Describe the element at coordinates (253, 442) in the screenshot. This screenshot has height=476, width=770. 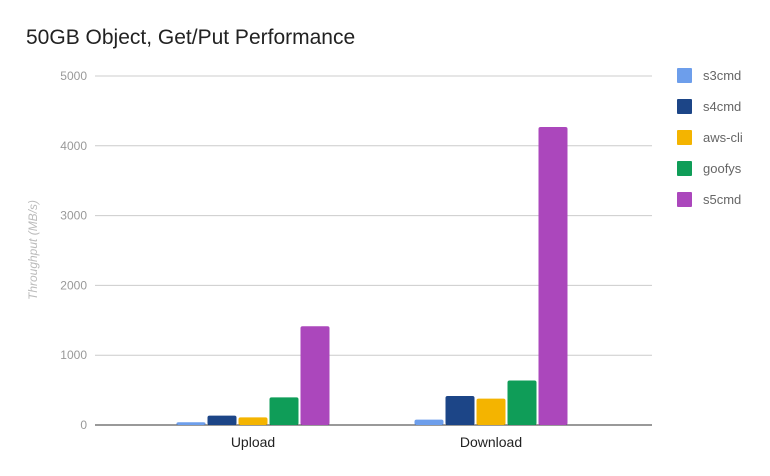
I see `x-tick-label: Upload` at that location.